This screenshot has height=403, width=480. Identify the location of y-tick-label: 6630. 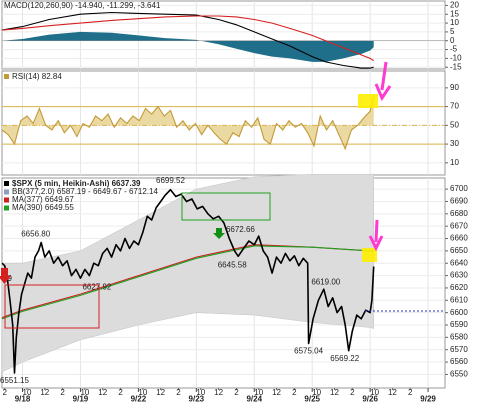
(459, 275).